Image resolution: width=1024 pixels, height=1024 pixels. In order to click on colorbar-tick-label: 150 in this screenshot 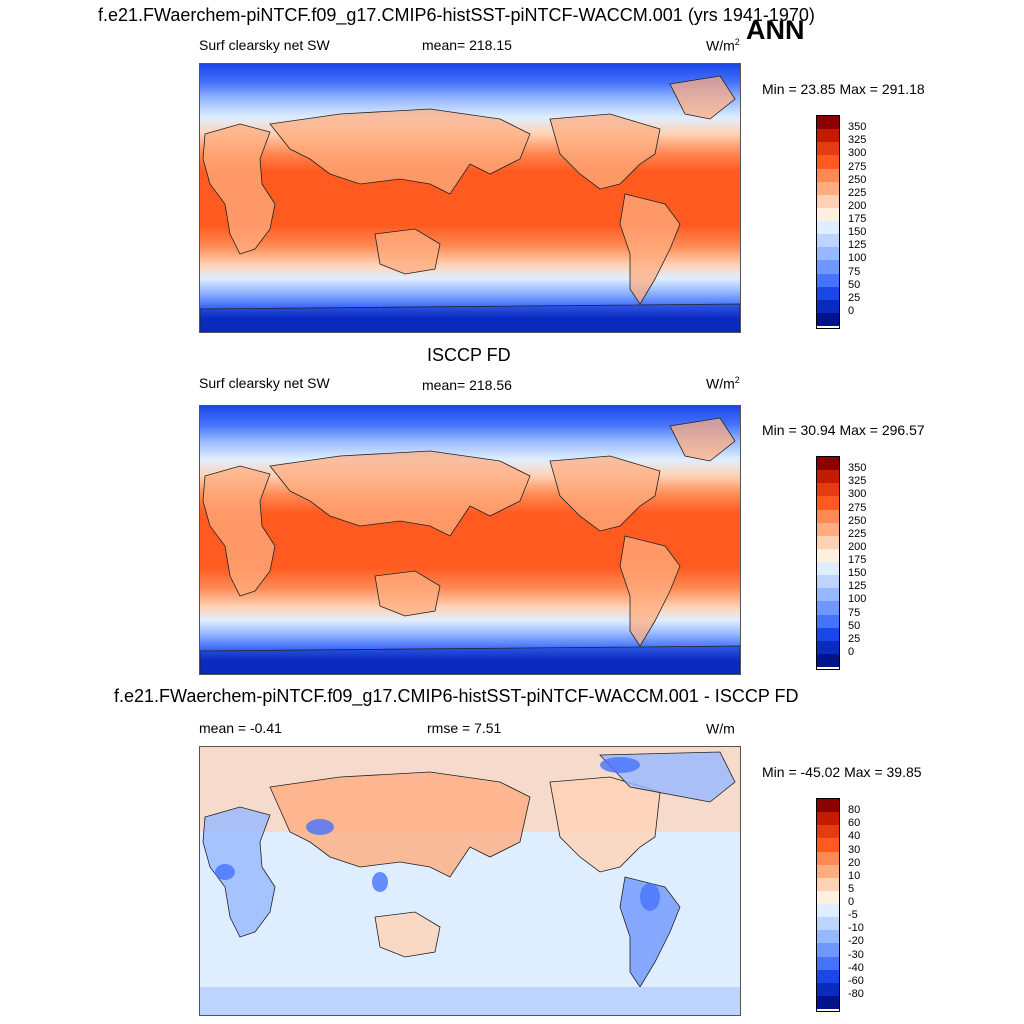, I will do `click(857, 573)`.